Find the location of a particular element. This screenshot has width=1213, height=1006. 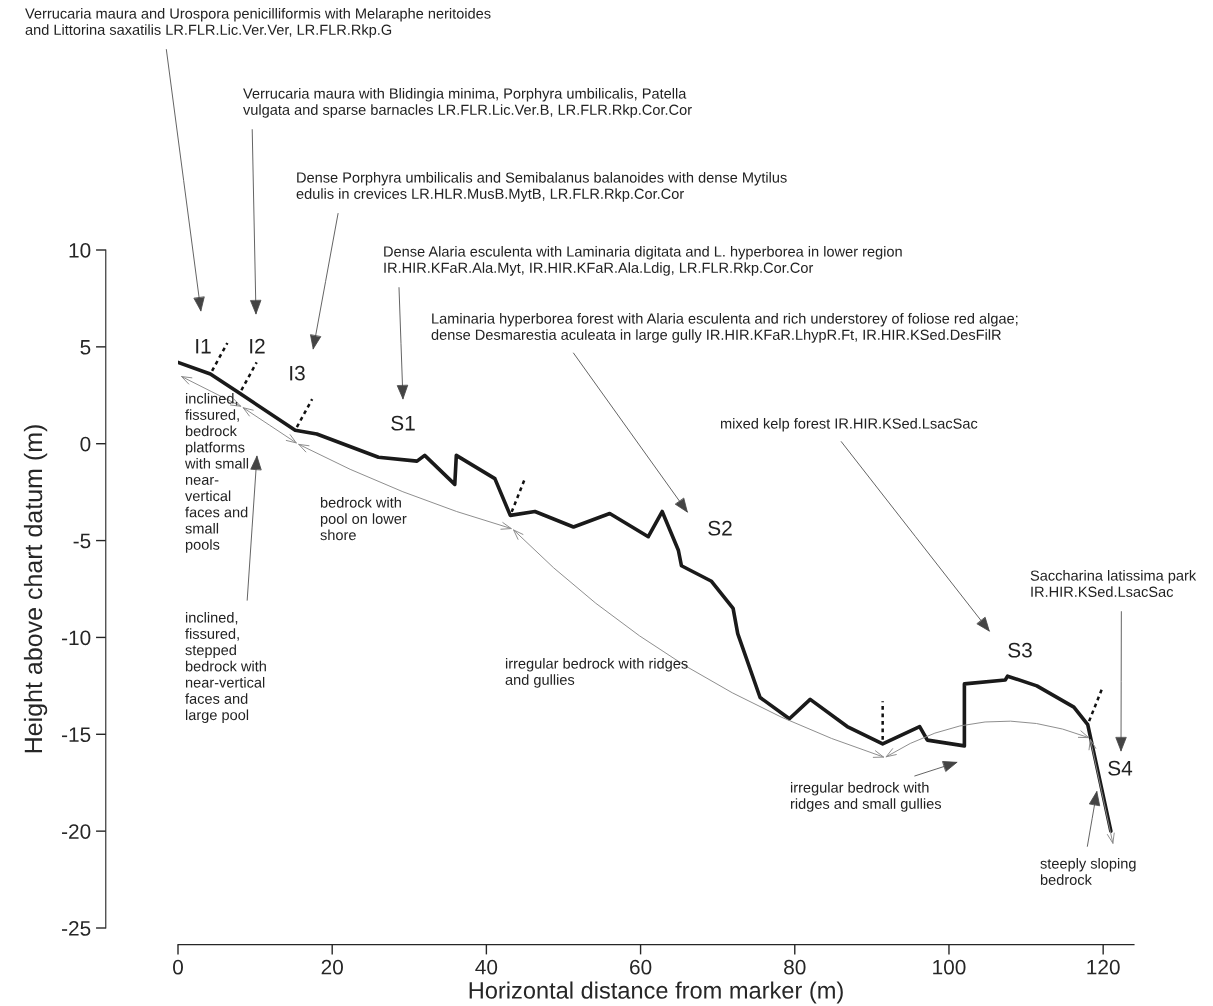

x-tick-label: 100 is located at coordinates (949, 967).